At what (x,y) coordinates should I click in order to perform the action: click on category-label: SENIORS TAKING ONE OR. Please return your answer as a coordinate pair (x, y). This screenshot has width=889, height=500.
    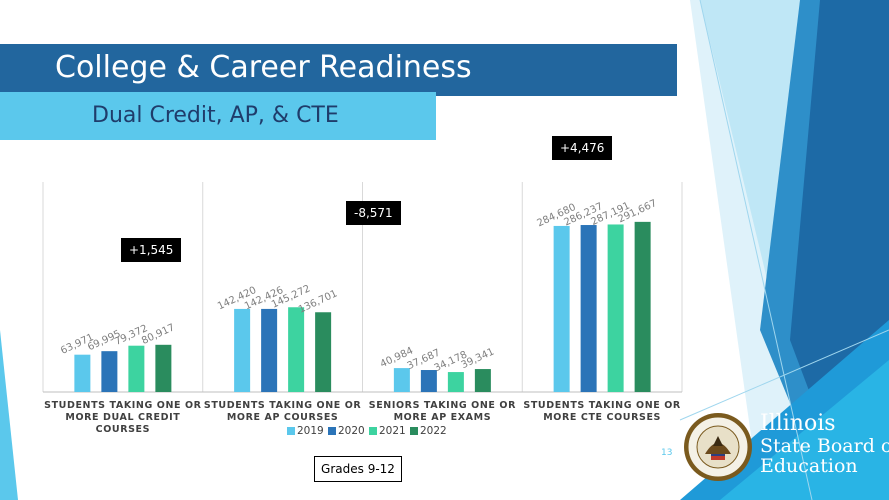
    Looking at the image, I should click on (442, 405).